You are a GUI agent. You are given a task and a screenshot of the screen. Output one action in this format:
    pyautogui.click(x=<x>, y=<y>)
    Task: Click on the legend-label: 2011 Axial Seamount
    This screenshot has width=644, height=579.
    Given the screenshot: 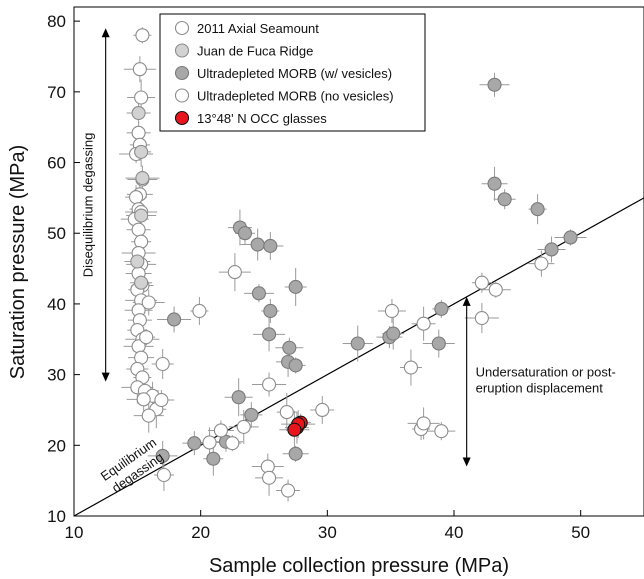 What is the action you would take?
    pyautogui.click(x=258, y=28)
    